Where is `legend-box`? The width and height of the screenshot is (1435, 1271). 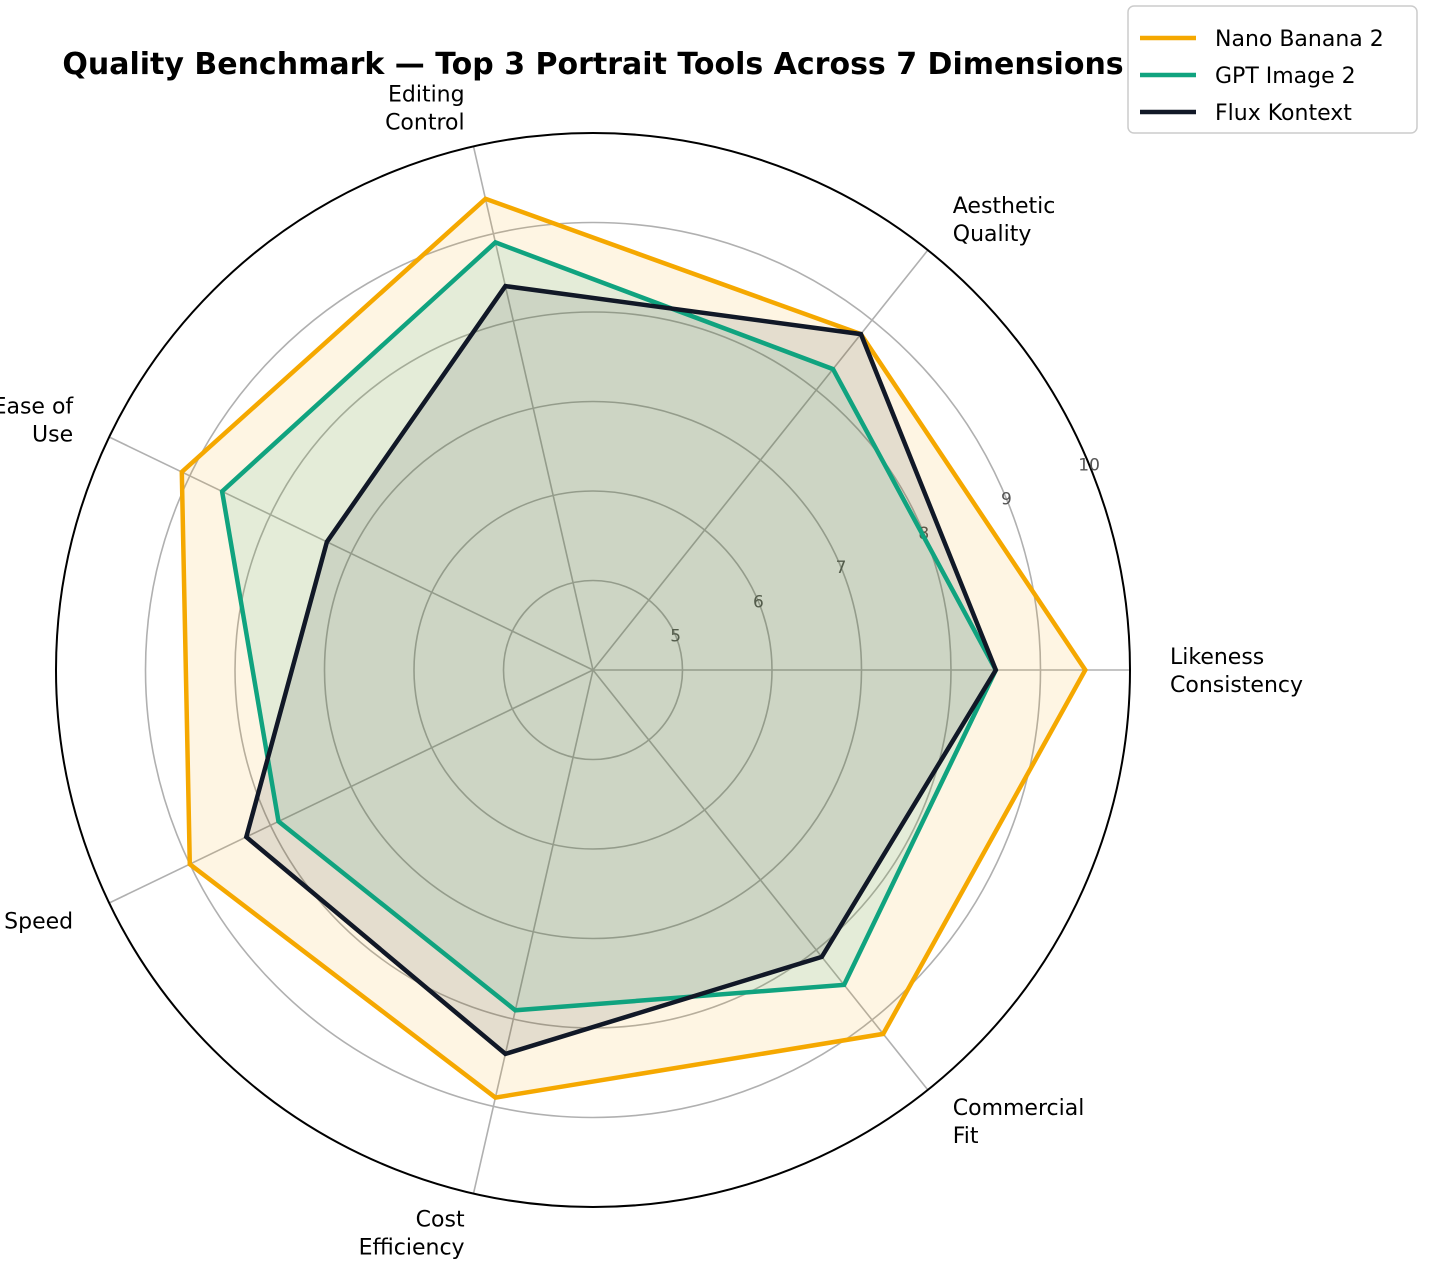 legend-box is located at coordinates (1272, 69).